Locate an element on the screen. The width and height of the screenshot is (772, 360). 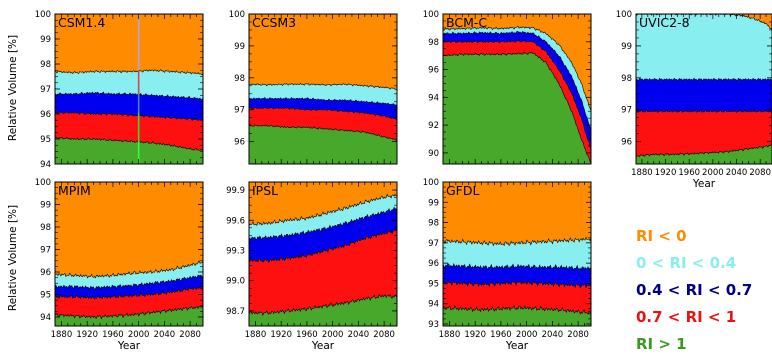
panel-title: BCM-C is located at coordinates (466, 22).